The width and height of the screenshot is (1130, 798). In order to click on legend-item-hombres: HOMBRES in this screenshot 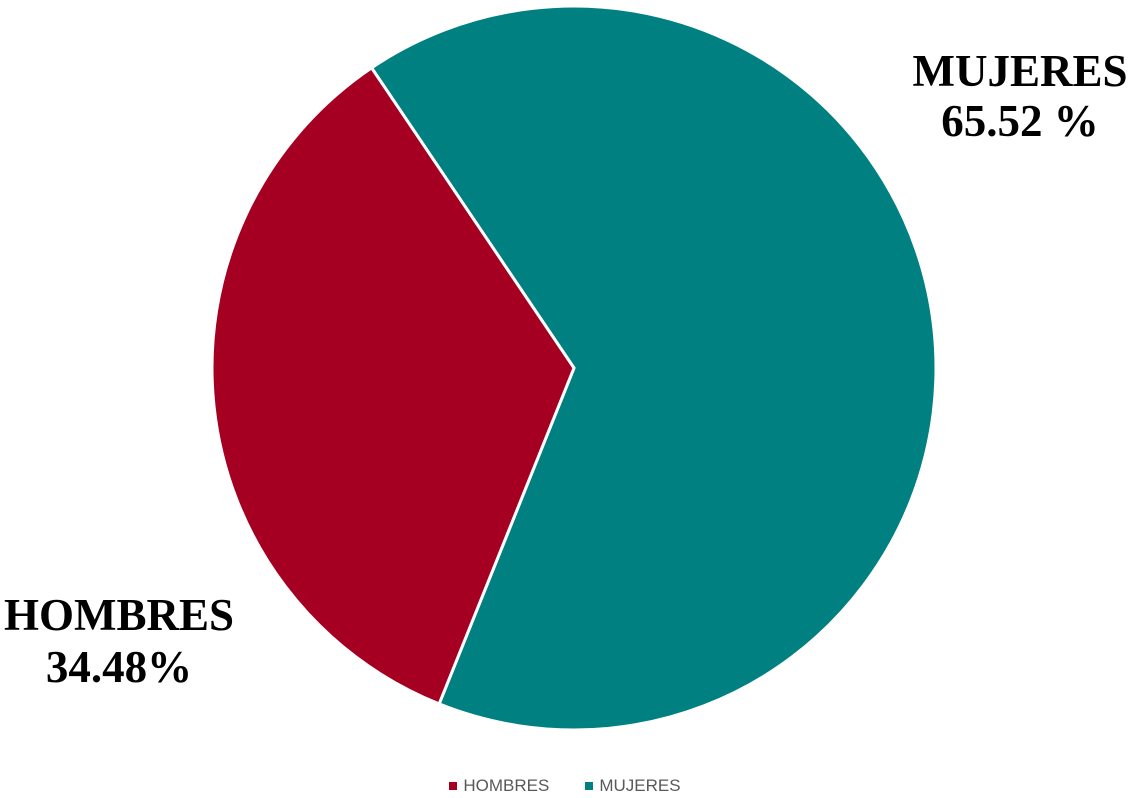, I will do `click(499, 786)`.